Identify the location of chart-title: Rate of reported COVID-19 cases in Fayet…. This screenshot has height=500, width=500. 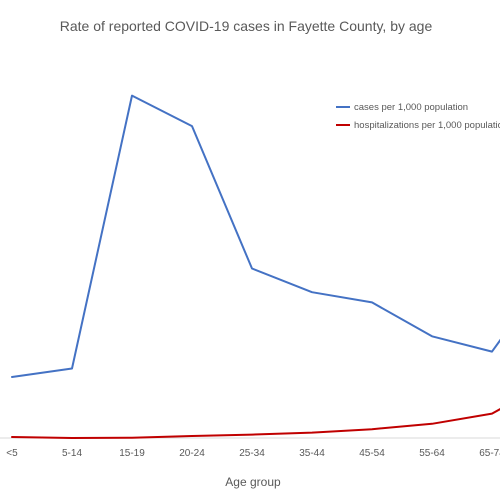
(246, 26).